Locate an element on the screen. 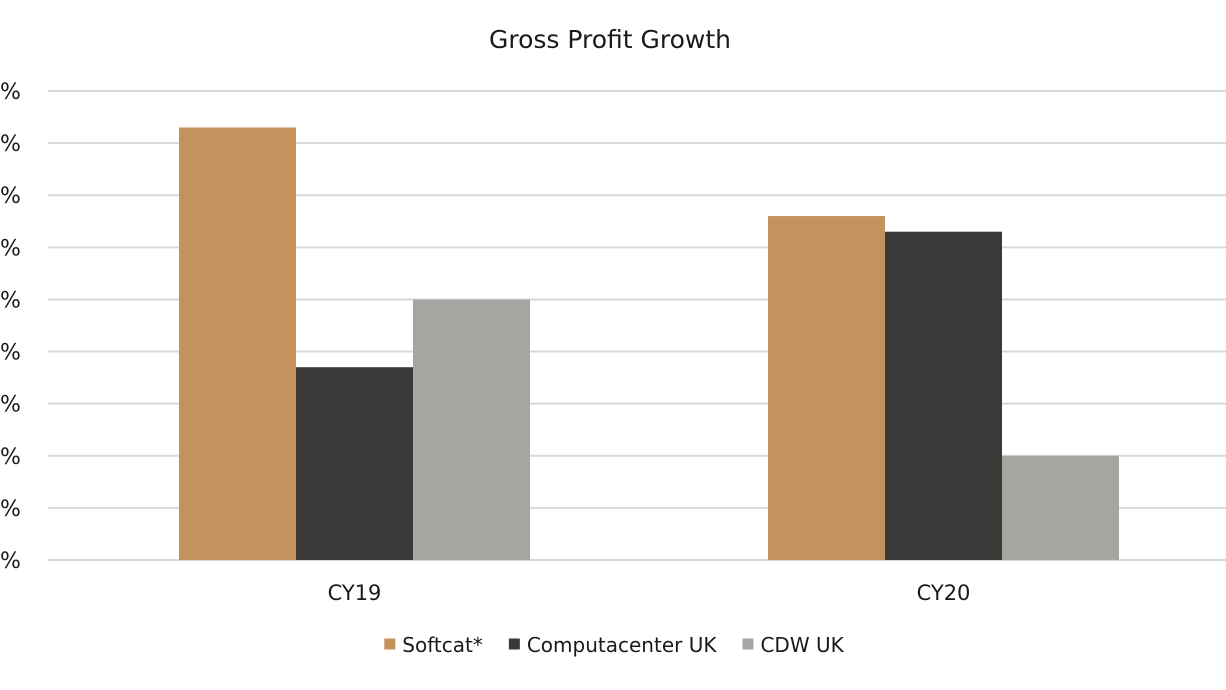 This screenshot has width=1226, height=690. legend-item-cdw-uk: CDW UK is located at coordinates (793, 645).